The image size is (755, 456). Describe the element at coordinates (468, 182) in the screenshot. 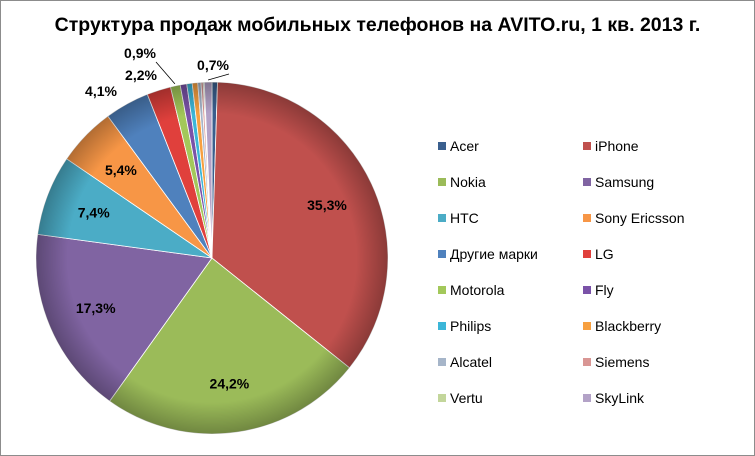

I see `legend-label-nokia: Nokia` at that location.